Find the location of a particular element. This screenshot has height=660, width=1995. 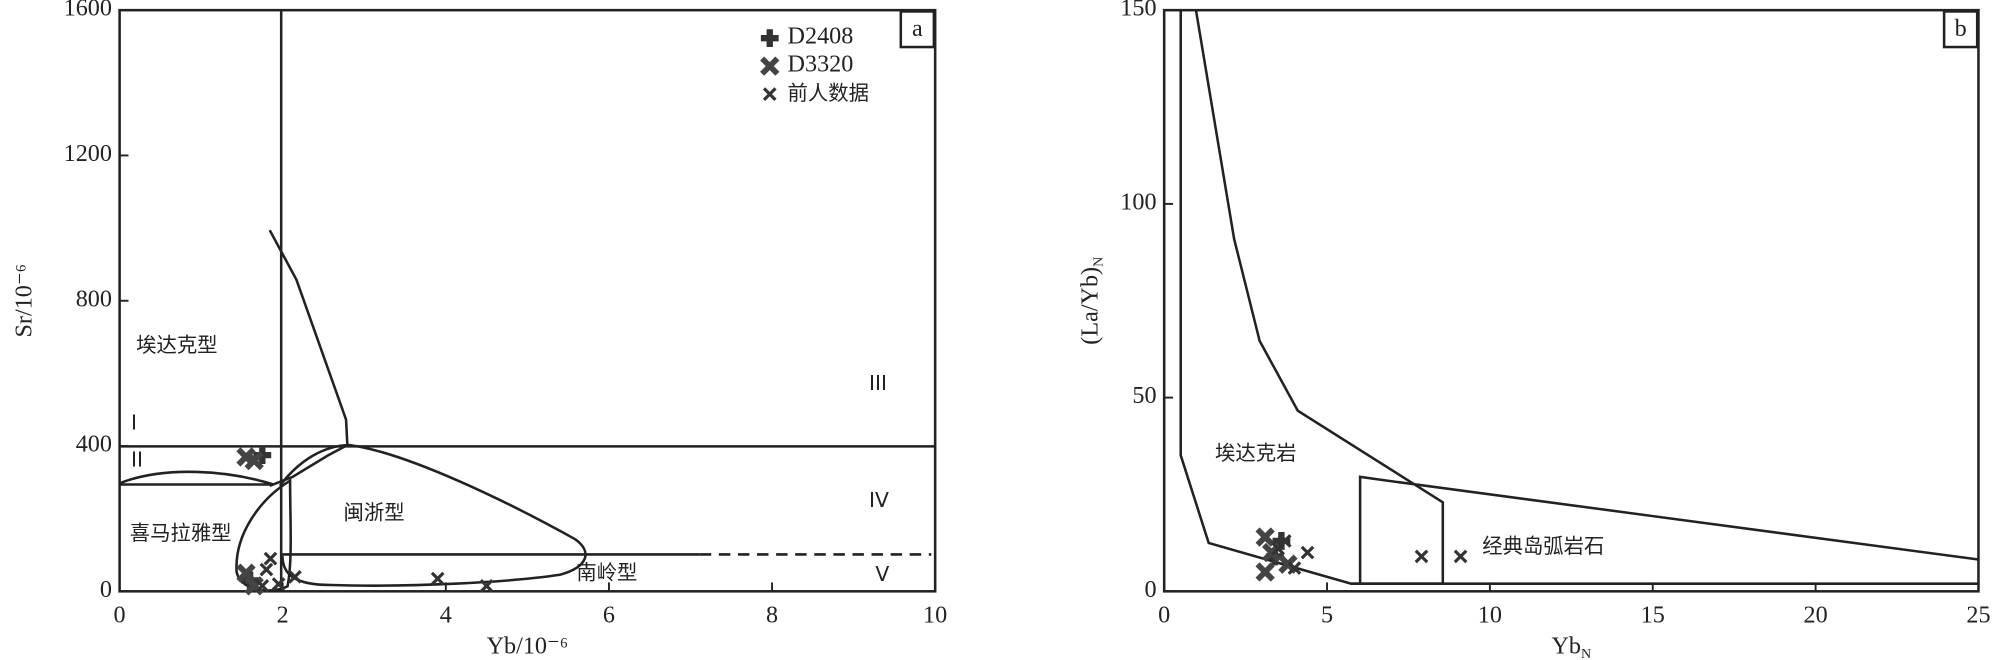

annotation: 喜马拉雅型 is located at coordinates (181, 533).